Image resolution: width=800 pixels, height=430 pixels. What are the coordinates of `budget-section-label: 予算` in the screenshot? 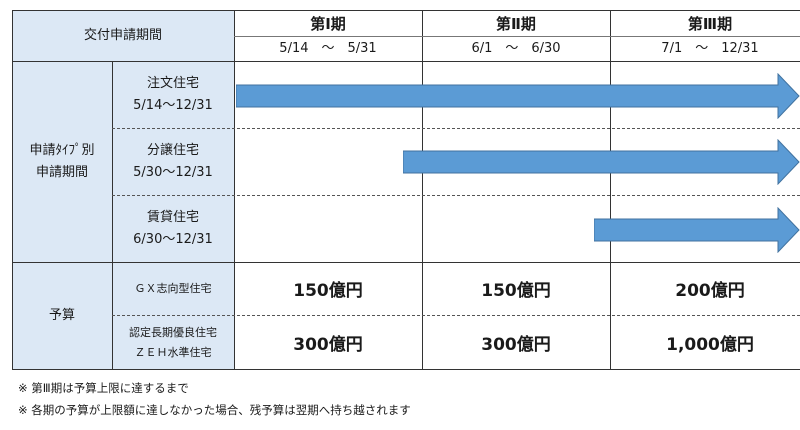 It's located at (62, 316).